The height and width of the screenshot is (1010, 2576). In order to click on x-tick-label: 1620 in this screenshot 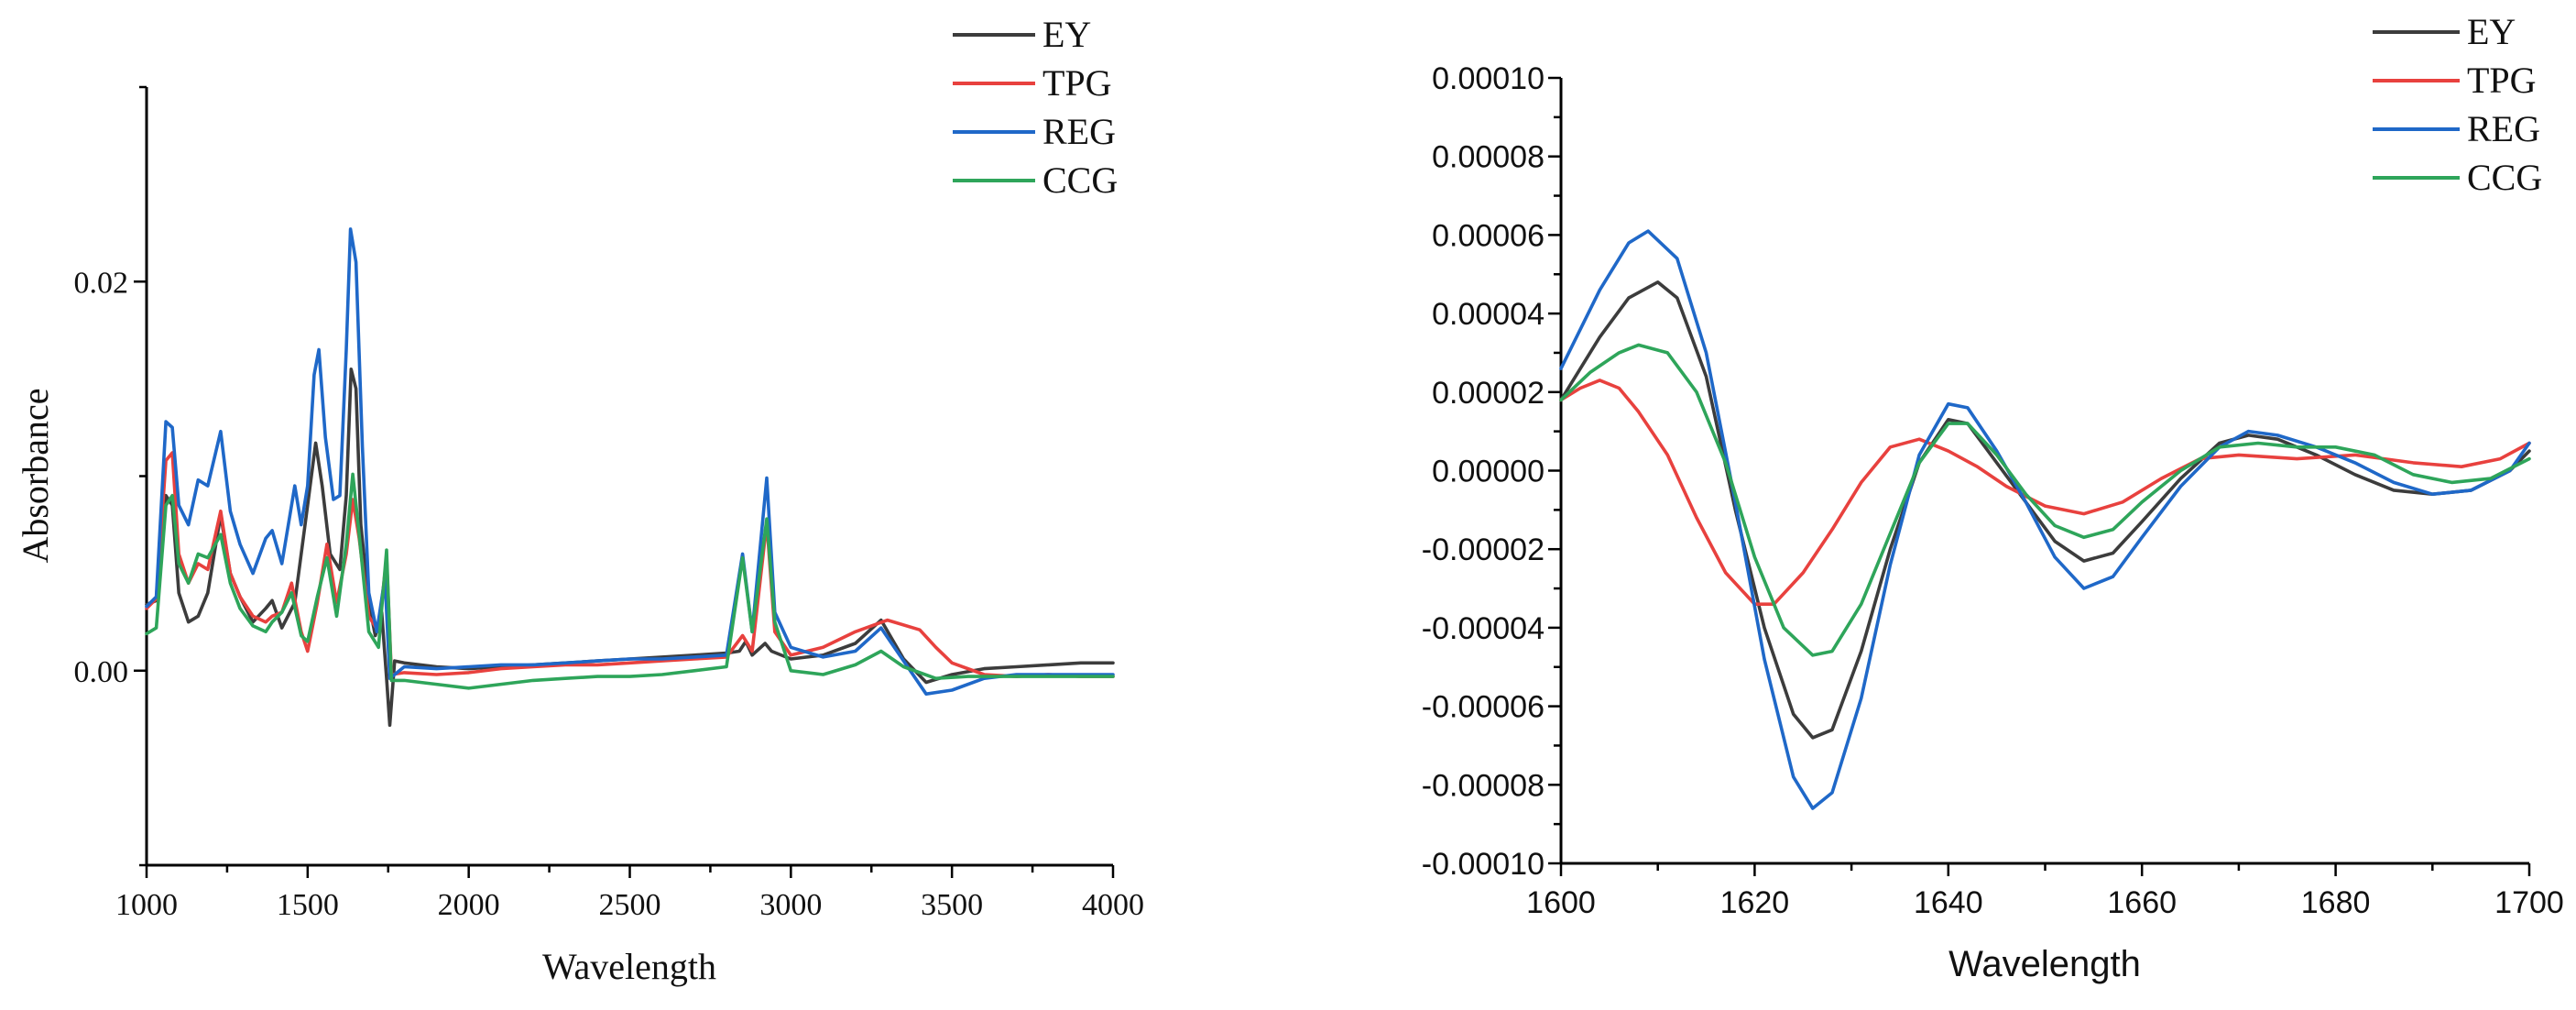, I will do `click(1755, 903)`.